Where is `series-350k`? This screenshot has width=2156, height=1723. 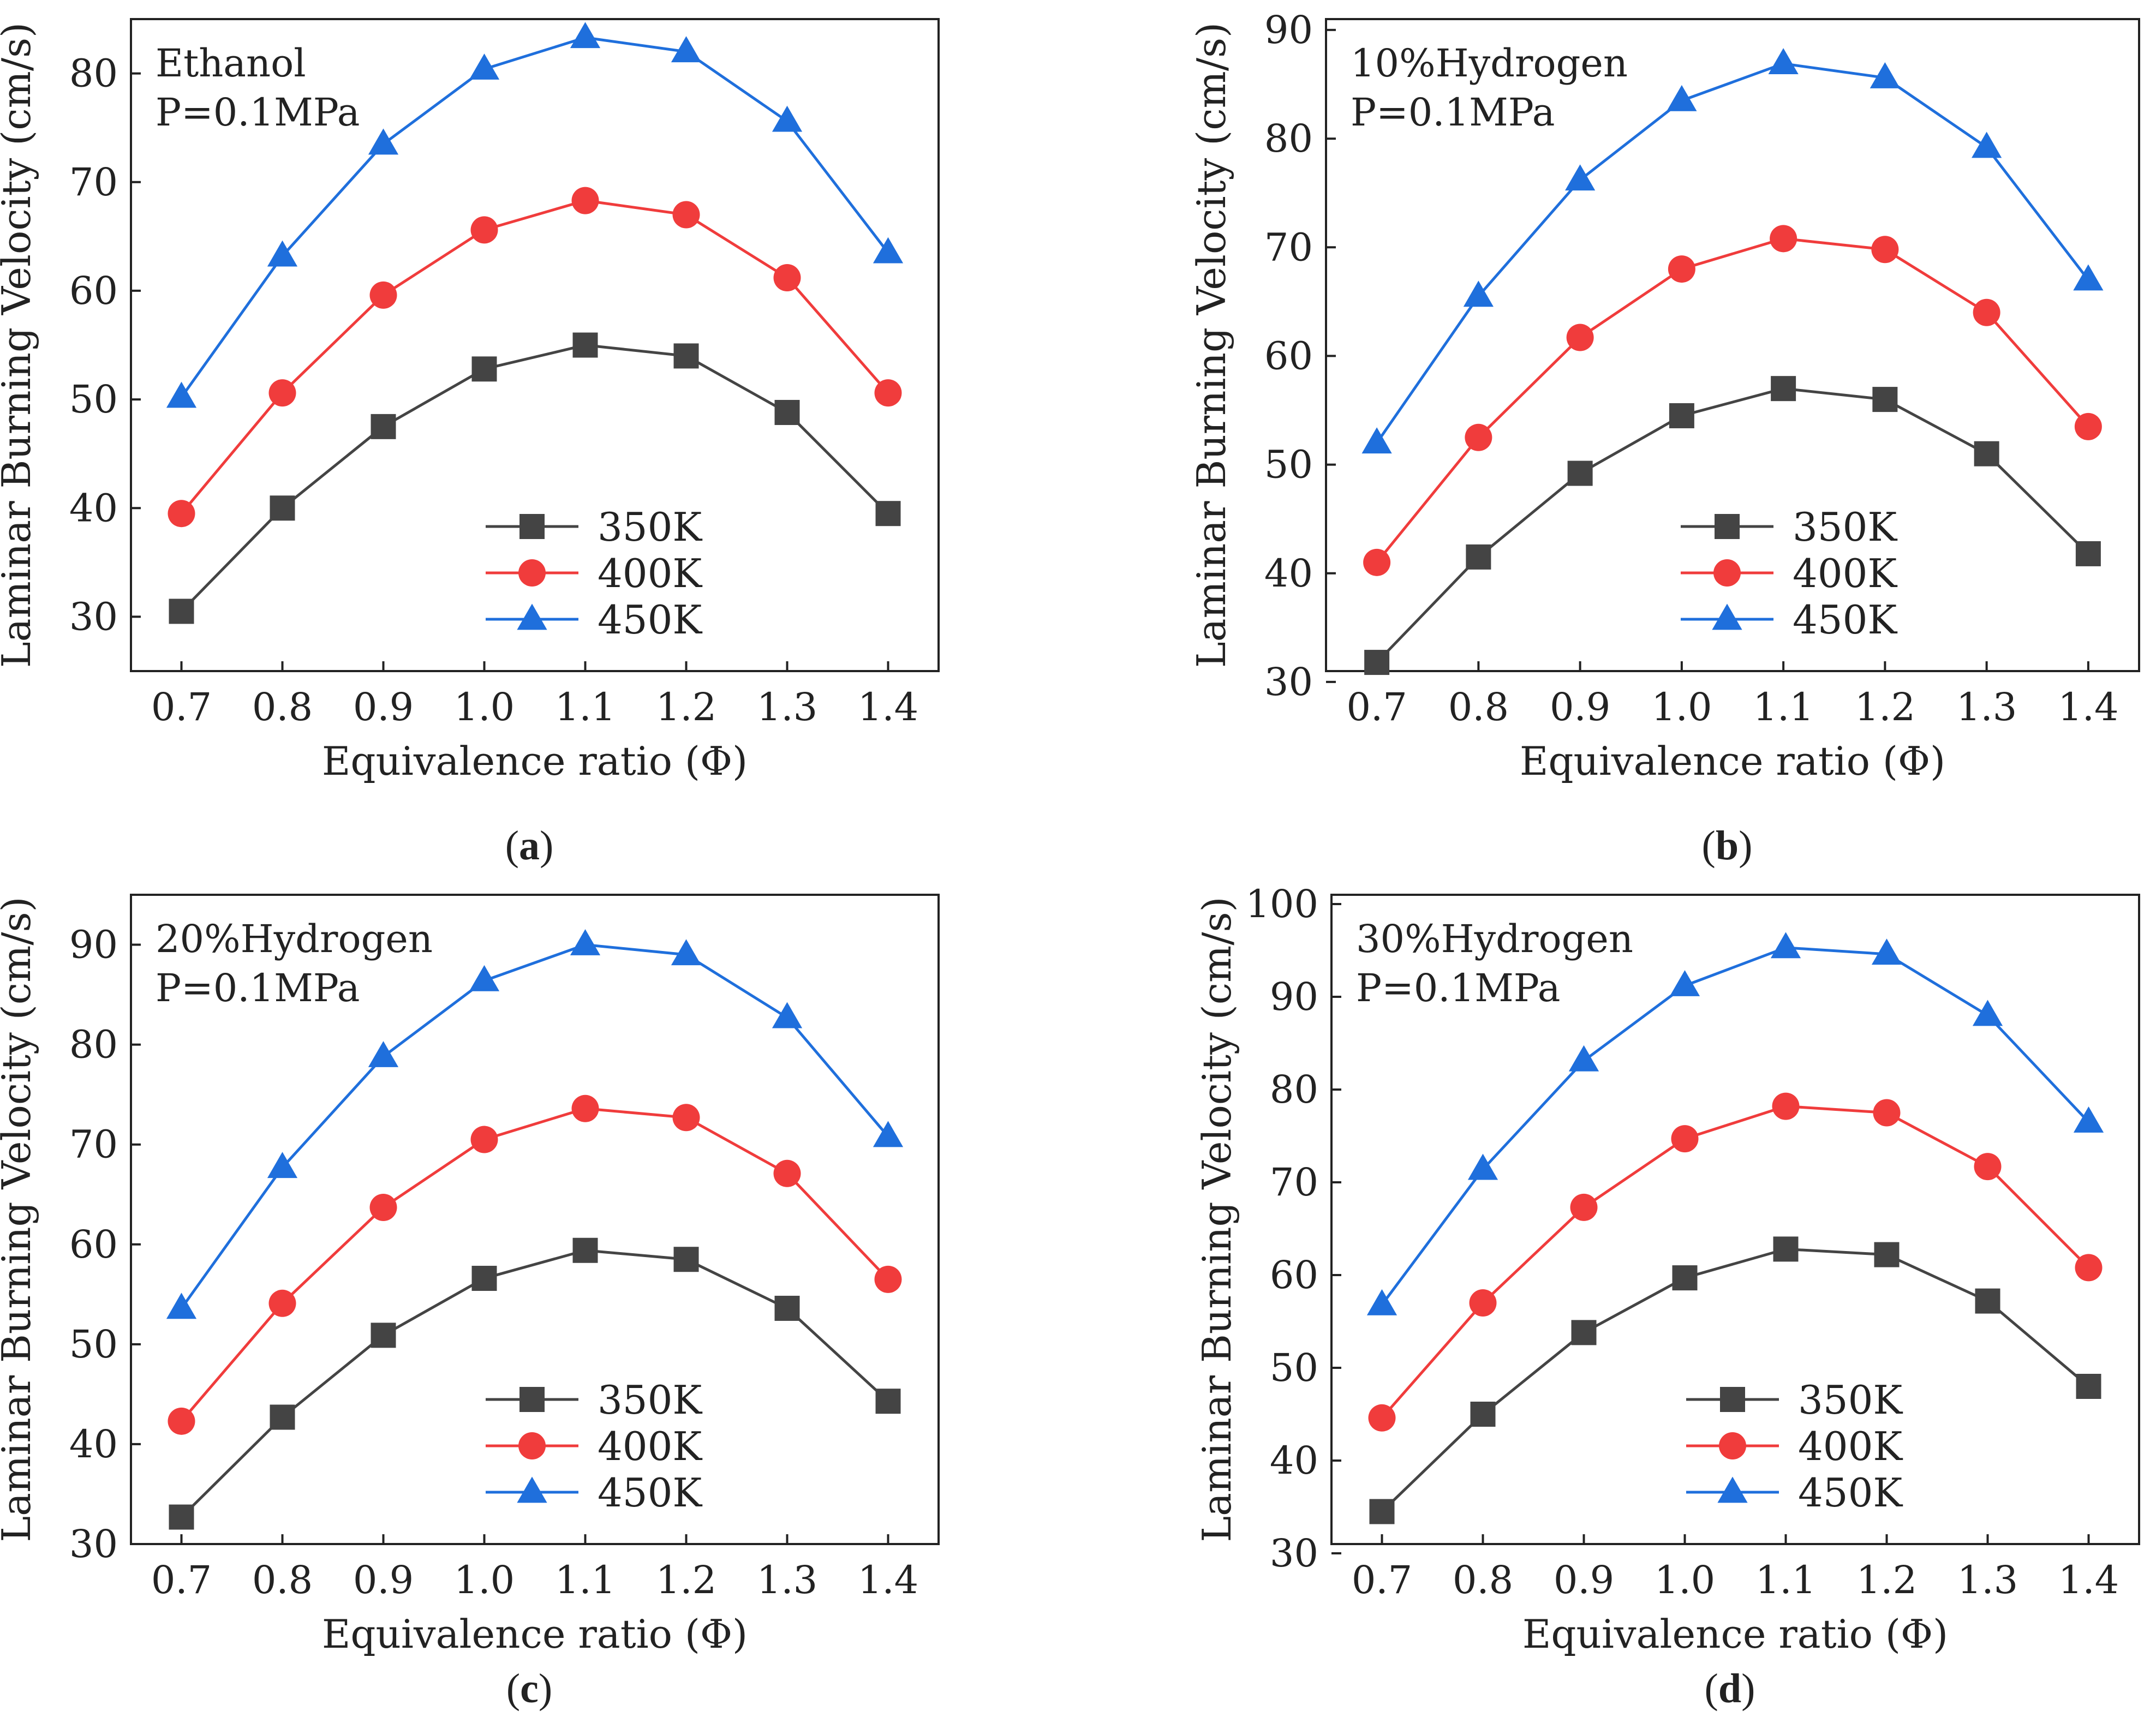 series-350k is located at coordinates (1732, 525).